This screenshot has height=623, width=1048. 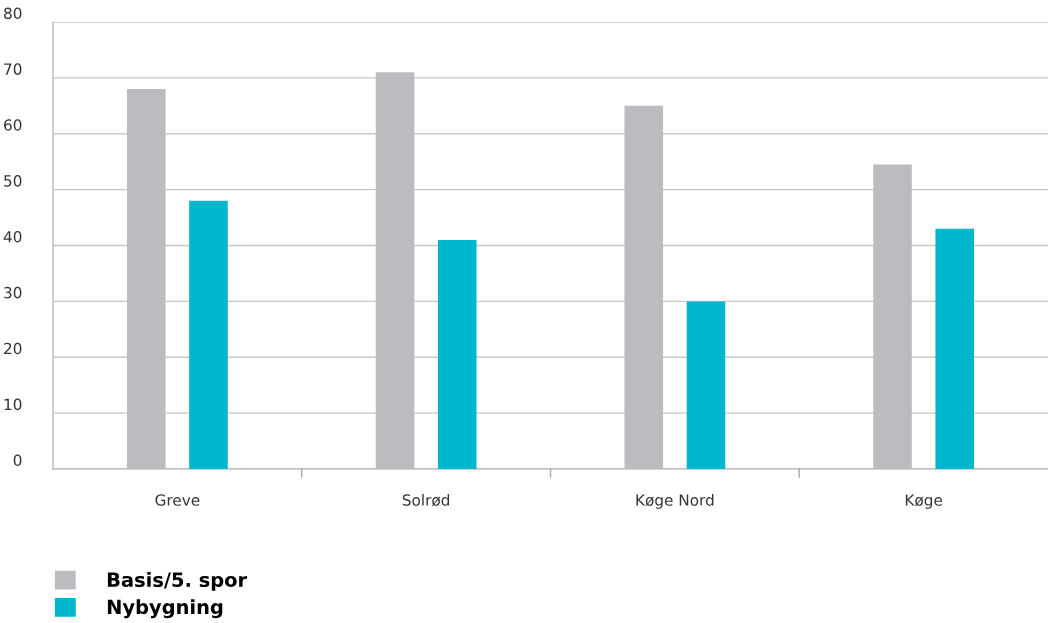 I want to click on y-tick-label: 10, so click(x=13, y=404).